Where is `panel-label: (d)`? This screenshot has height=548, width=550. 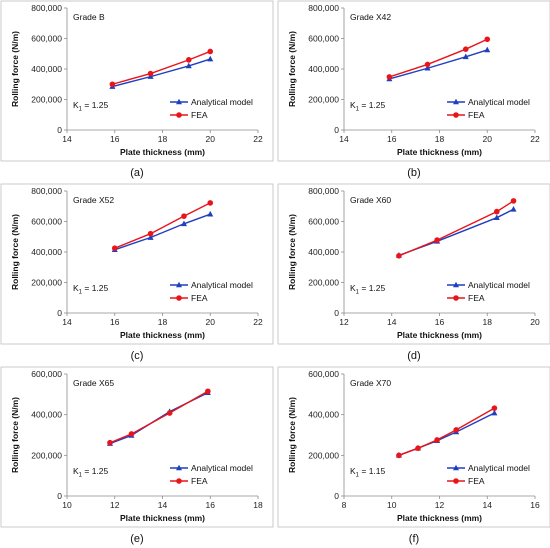 panel-label: (d) is located at coordinates (413, 356).